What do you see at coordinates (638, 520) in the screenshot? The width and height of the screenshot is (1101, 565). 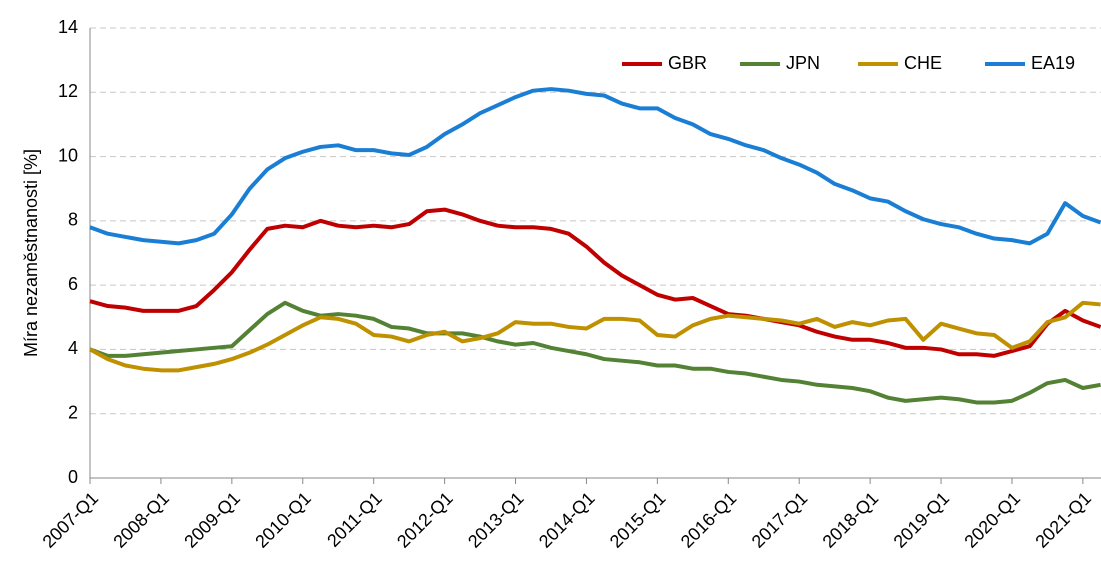 I see `x-tick-label: 2015-Q1` at bounding box center [638, 520].